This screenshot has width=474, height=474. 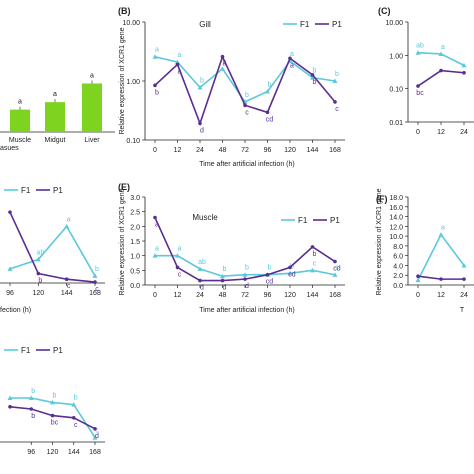 What do you see at coordinates (245, 295) in the screenshot?
I see `x-tick-label-e: 72` at bounding box center [245, 295].